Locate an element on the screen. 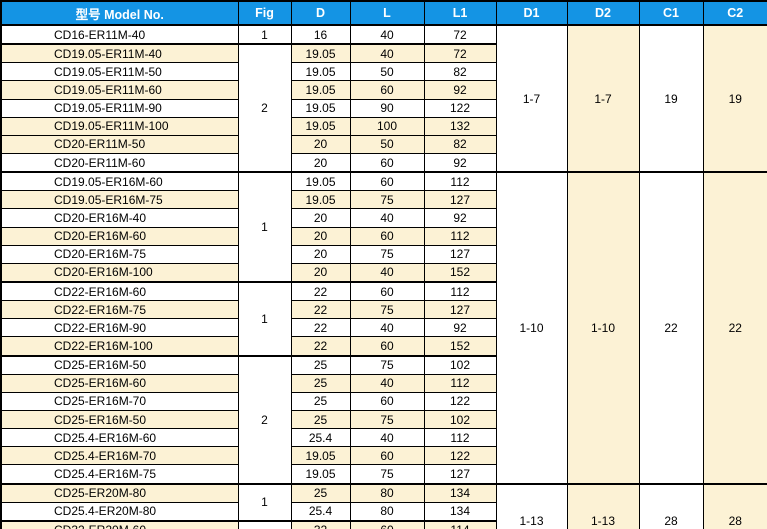 This screenshot has height=529, width=767. model-cell: CD22-ER16M-100 is located at coordinates (119, 346).